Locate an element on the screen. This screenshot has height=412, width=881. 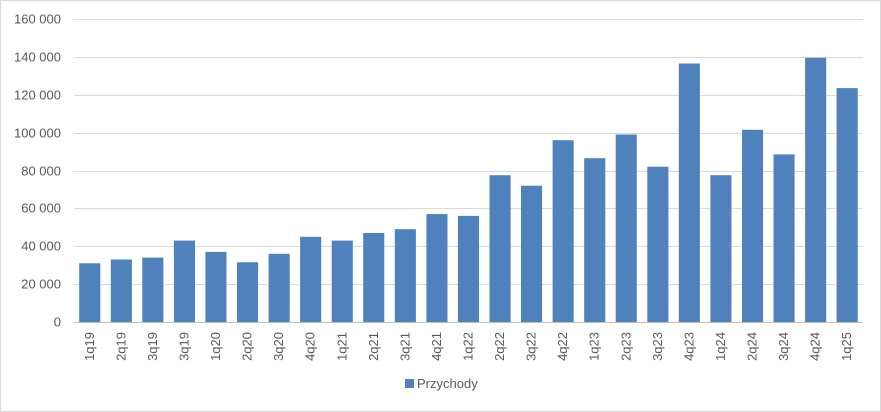
x-tick-label: 3q20 is located at coordinates (278, 346).